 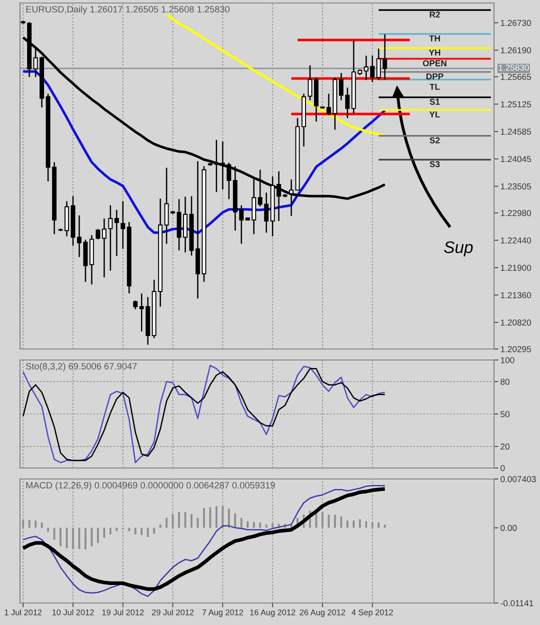 I want to click on y-tick-label: 50, so click(x=505, y=414).